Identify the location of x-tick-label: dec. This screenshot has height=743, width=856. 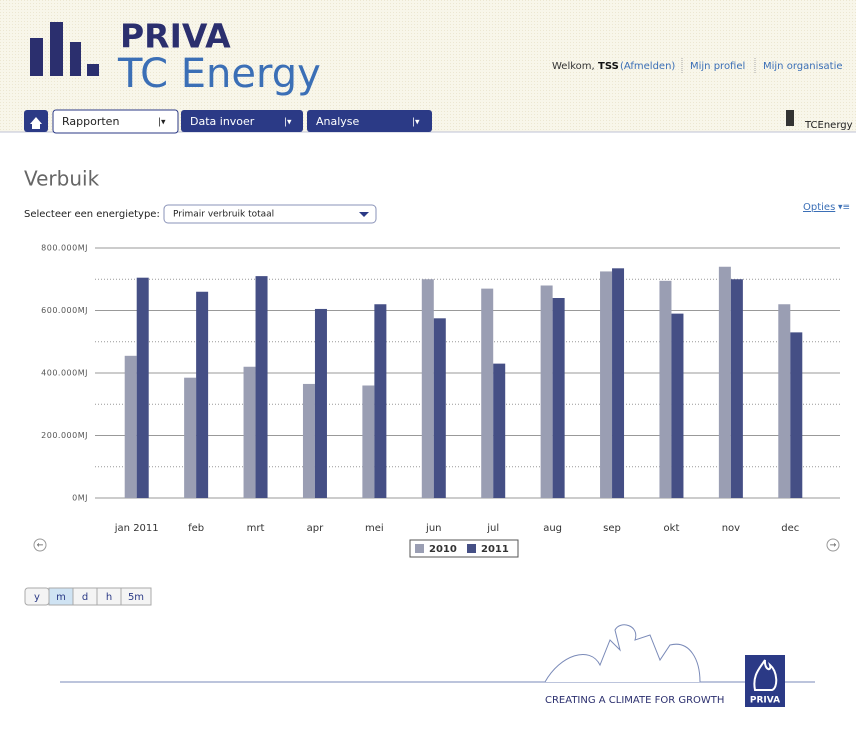
(790, 528).